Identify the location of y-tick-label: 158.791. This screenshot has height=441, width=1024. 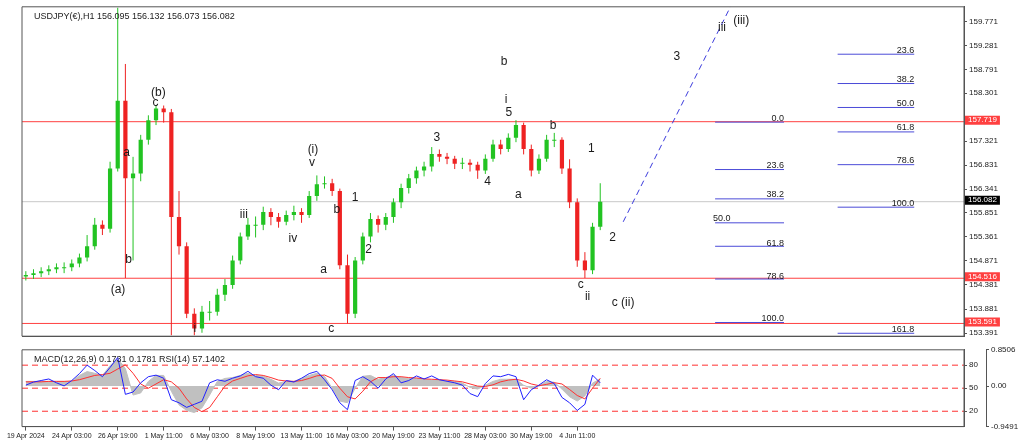
(984, 69).